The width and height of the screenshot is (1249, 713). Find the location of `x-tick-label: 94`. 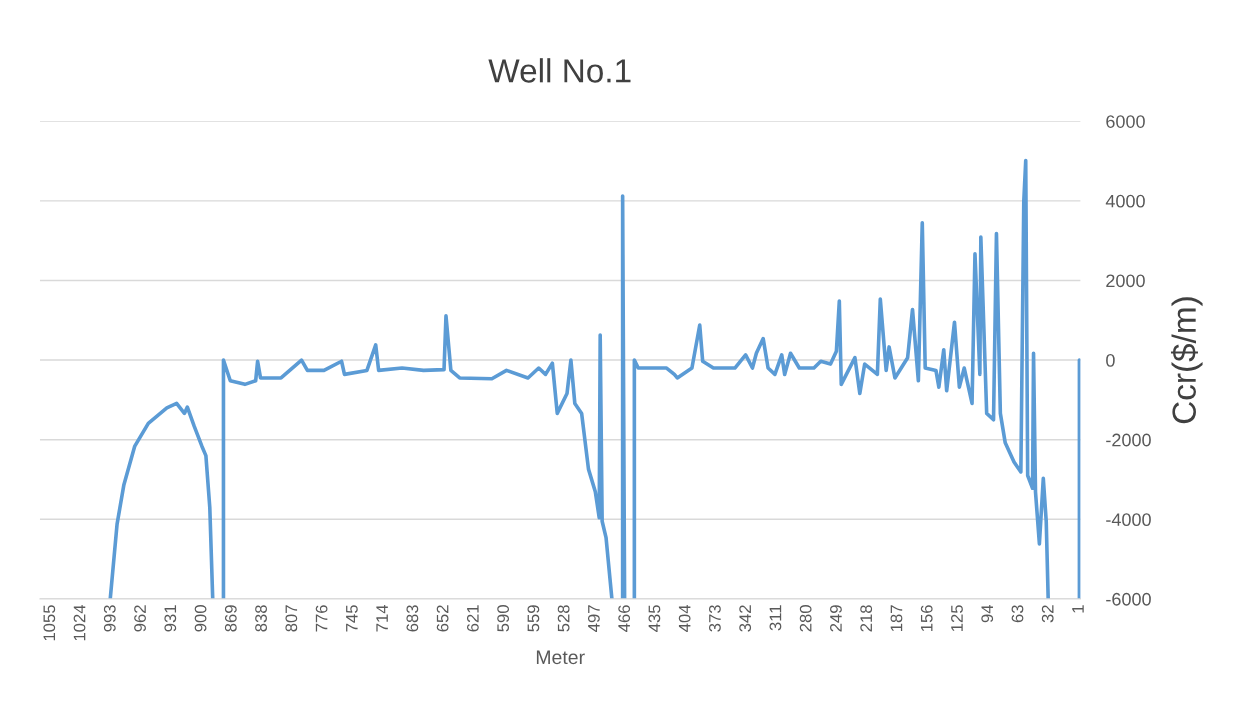

x-tick-label: 94 is located at coordinates (987, 613).